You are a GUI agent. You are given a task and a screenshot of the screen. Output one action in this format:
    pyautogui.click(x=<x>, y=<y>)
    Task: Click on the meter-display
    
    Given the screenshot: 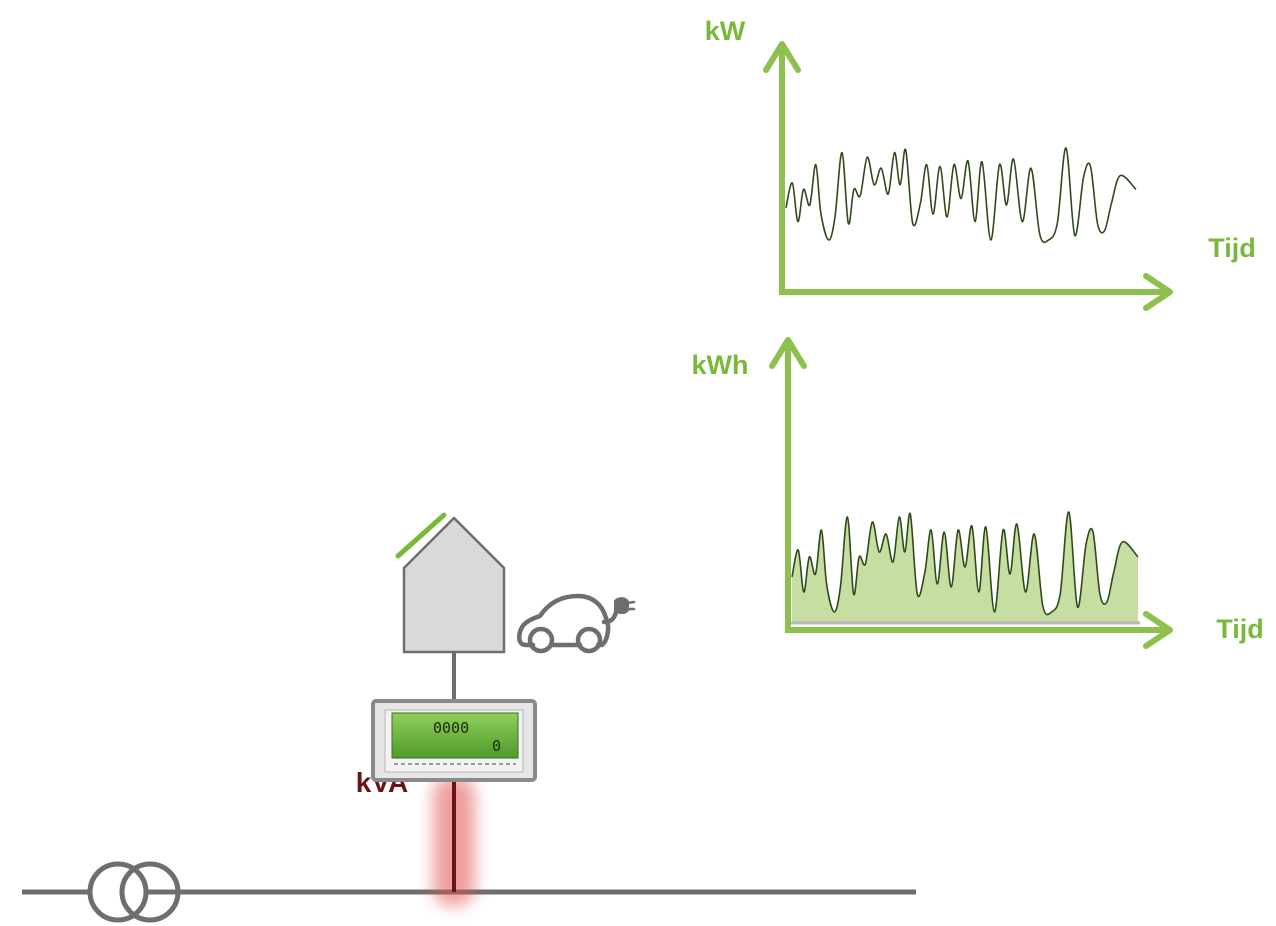 What is the action you would take?
    pyautogui.click(x=455, y=735)
    